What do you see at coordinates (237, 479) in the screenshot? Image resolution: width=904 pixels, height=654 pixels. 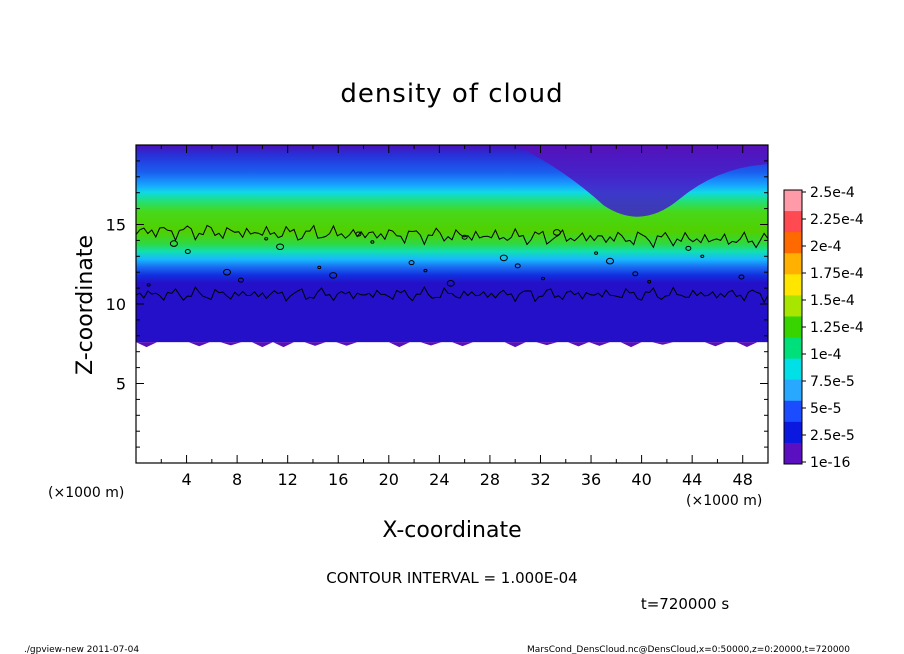 I see `x-tick-label: 8` at bounding box center [237, 479].